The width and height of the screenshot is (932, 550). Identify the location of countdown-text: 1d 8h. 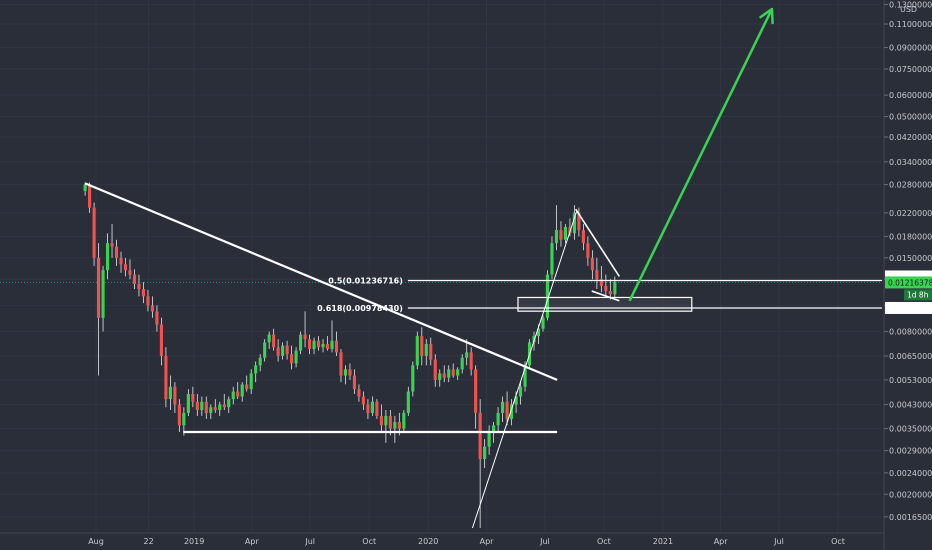
(918, 294).